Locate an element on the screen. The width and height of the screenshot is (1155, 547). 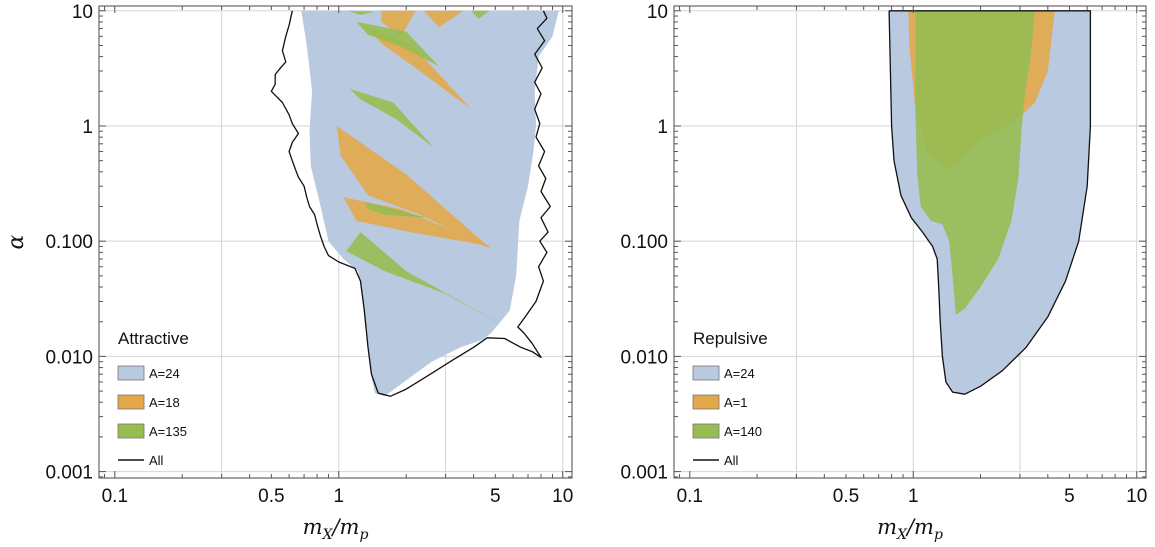
legend-label: A=135 is located at coordinates (168, 431).